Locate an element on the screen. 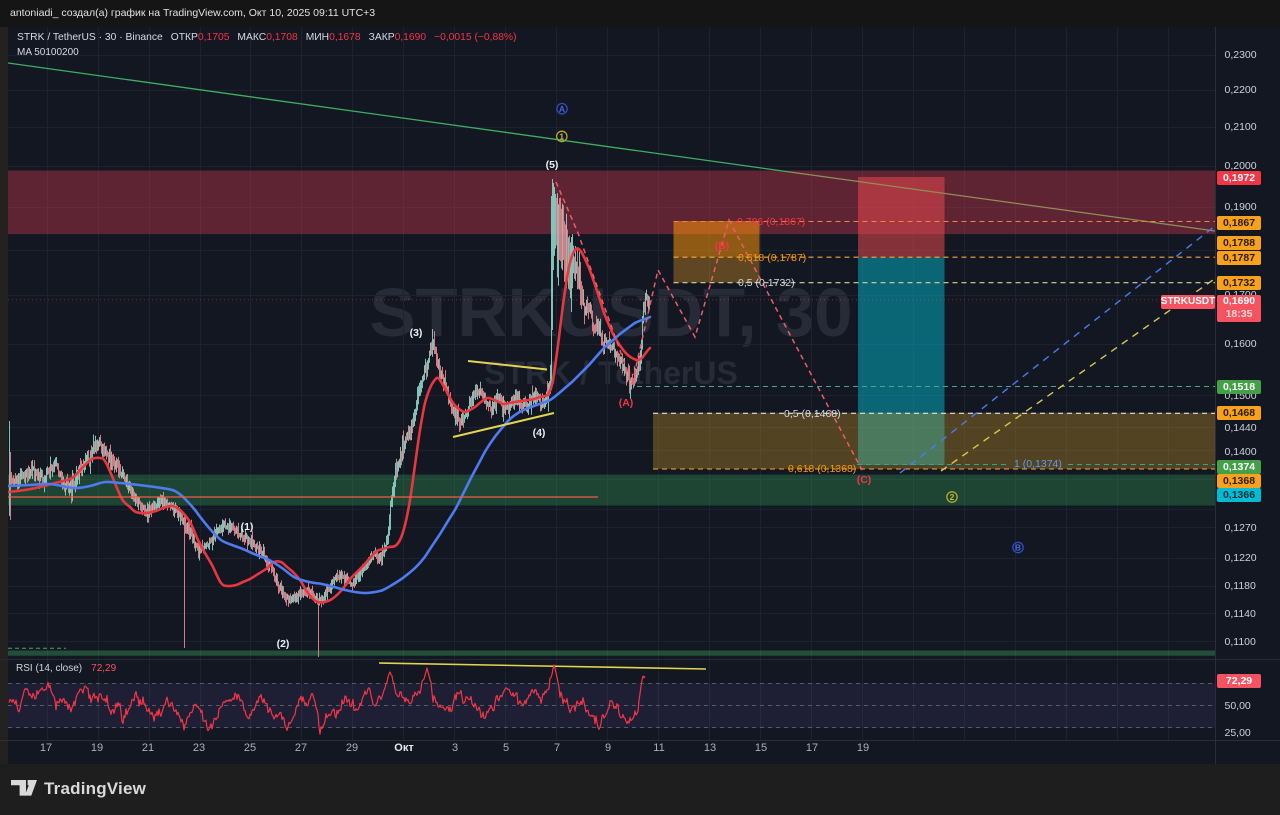  svg-text: 1 is located at coordinates (561, 137).